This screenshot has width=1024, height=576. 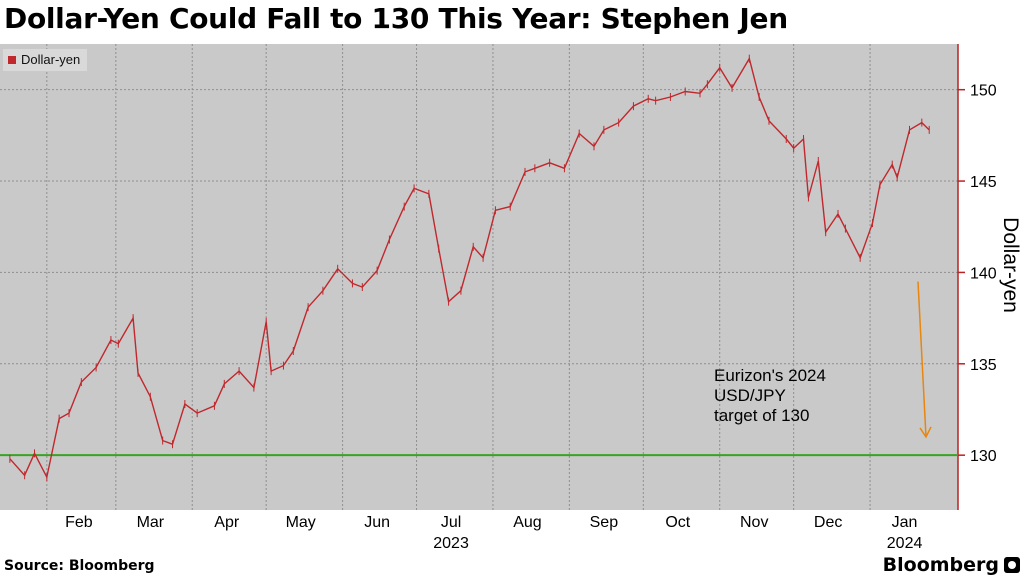 What do you see at coordinates (604, 522) in the screenshot?
I see `x-tick-label: Sep` at bounding box center [604, 522].